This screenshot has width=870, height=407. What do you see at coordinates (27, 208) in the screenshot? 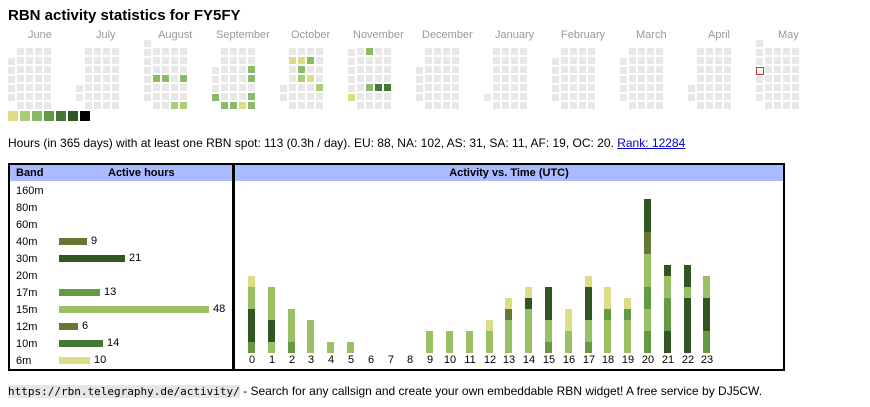
I see `band-name: 80m` at bounding box center [27, 208].